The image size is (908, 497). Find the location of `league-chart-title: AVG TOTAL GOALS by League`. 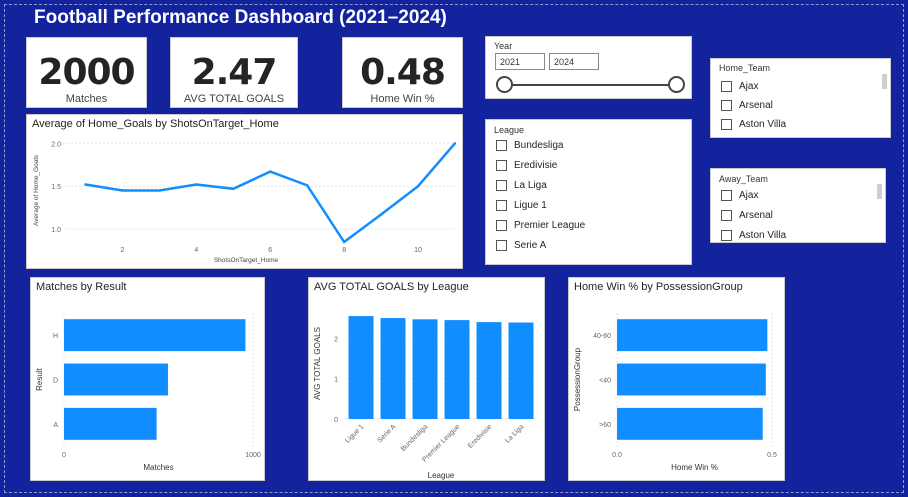

league-chart-title: AVG TOTAL GOALS by League is located at coordinates (391, 287).